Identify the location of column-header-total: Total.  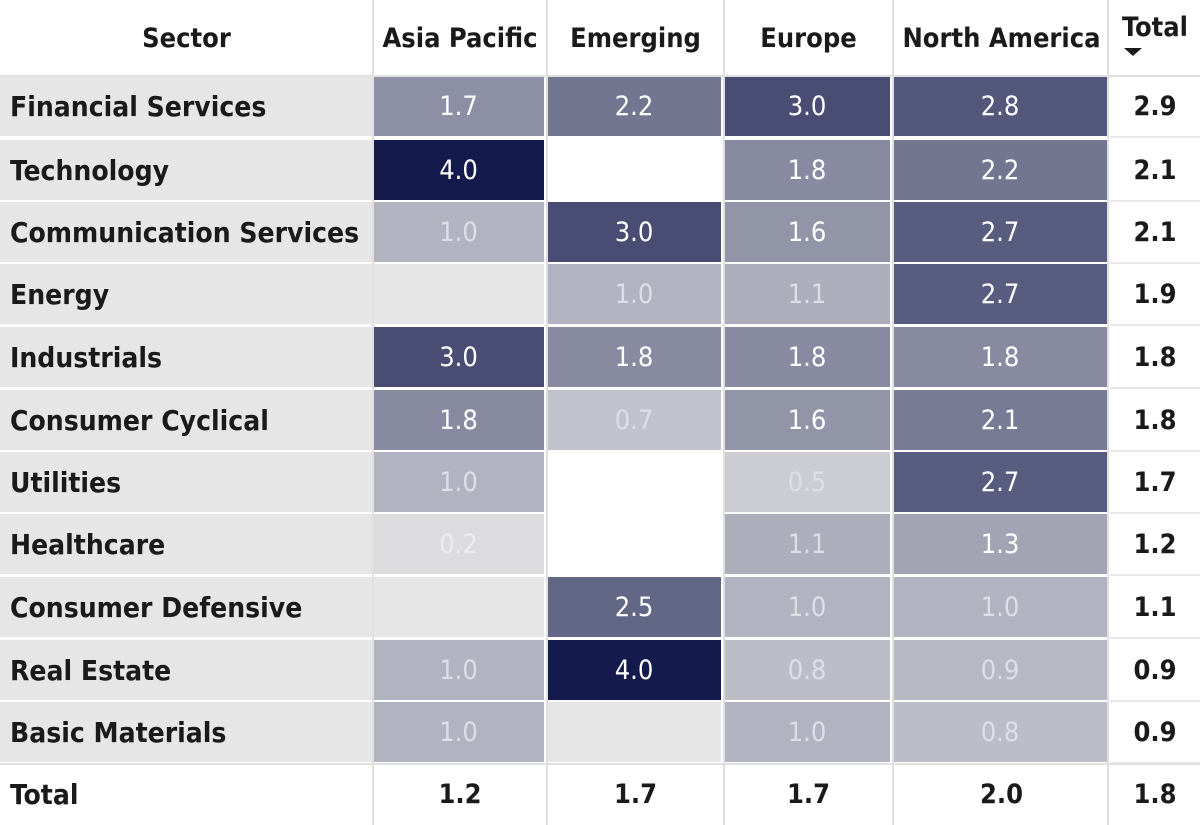
(1155, 38).